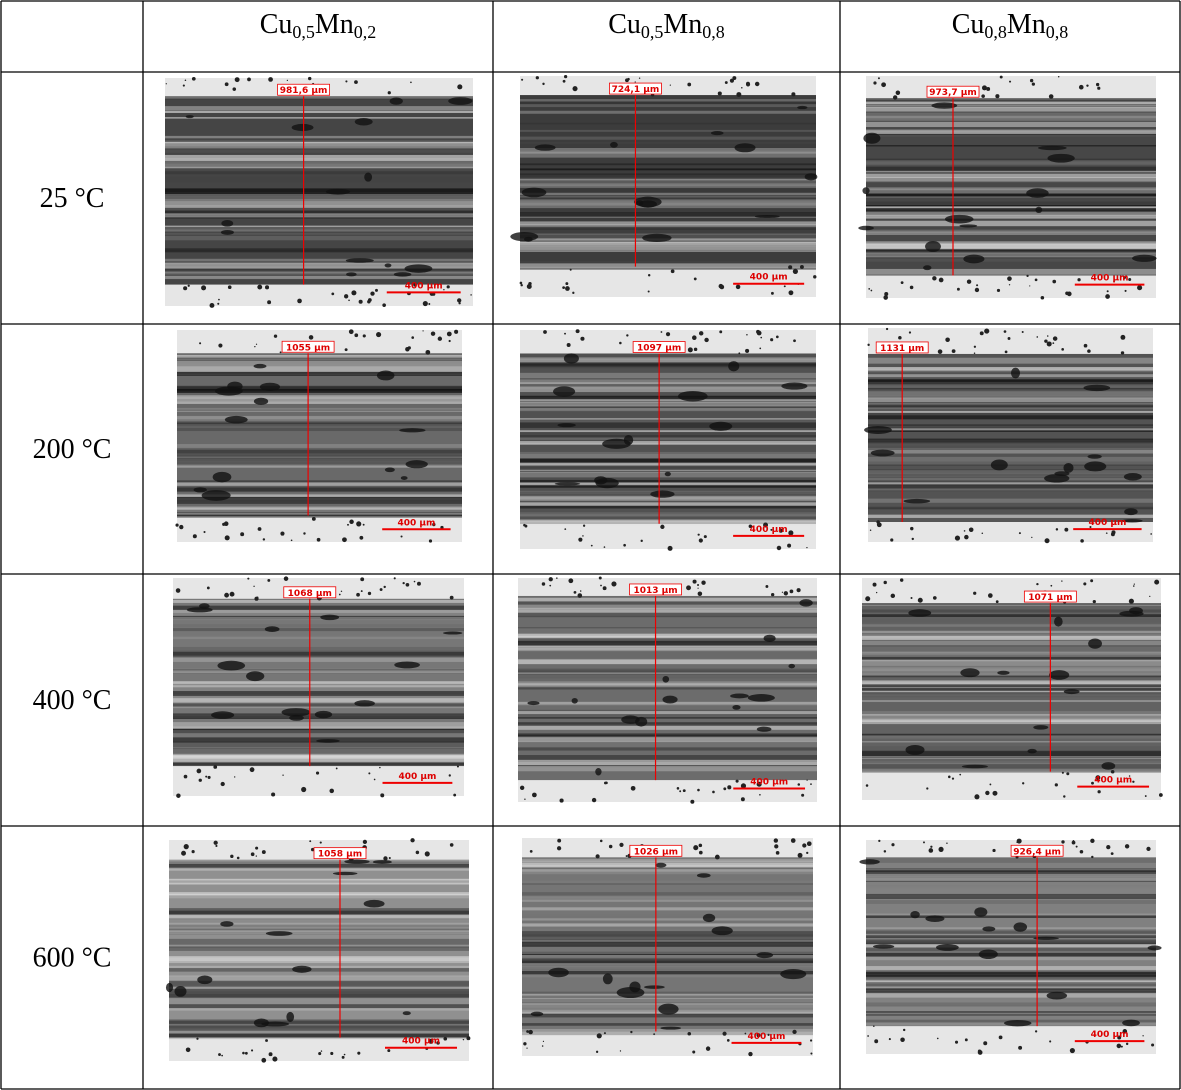  I want to click on element: Cu, so click(276, 24).